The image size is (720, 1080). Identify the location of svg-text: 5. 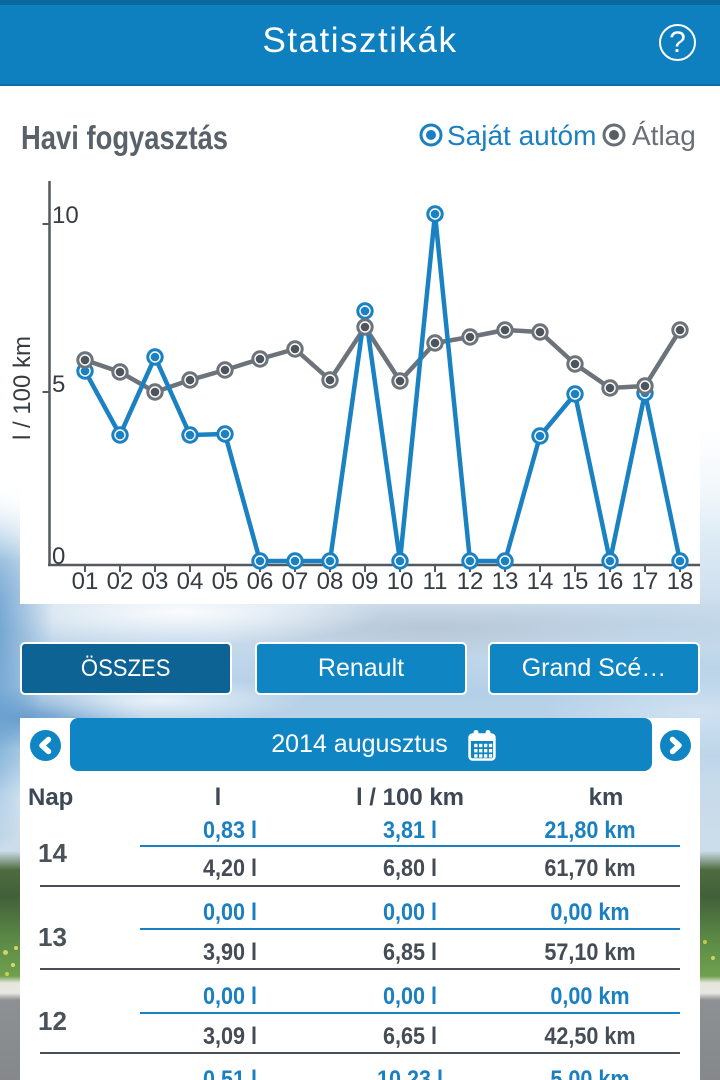
(58, 384).